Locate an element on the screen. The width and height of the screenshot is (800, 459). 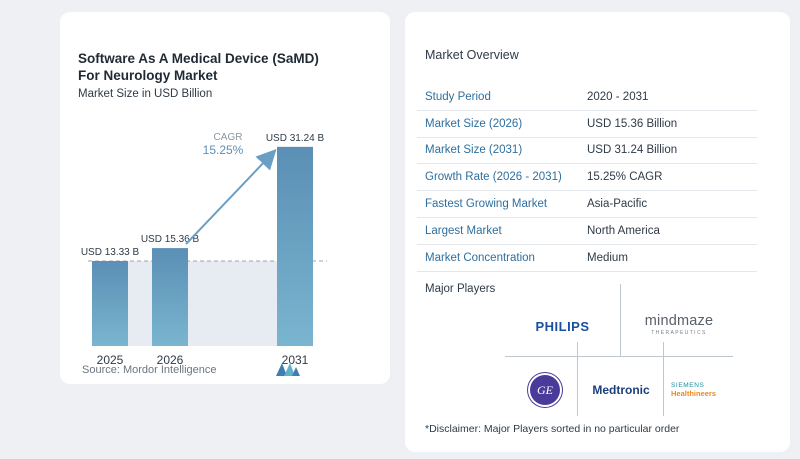
overview-label: Market Concentration is located at coordinates (480, 257).